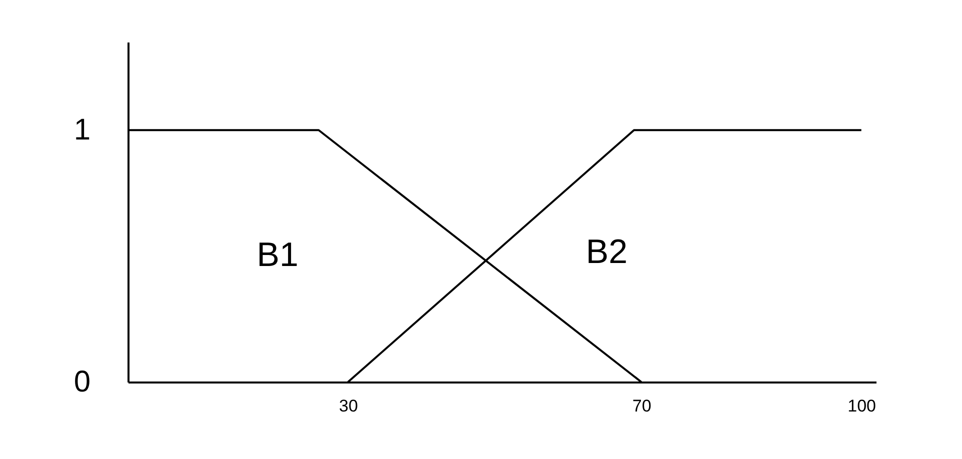  What do you see at coordinates (277, 255) in the screenshot?
I see `annotation: B1` at bounding box center [277, 255].